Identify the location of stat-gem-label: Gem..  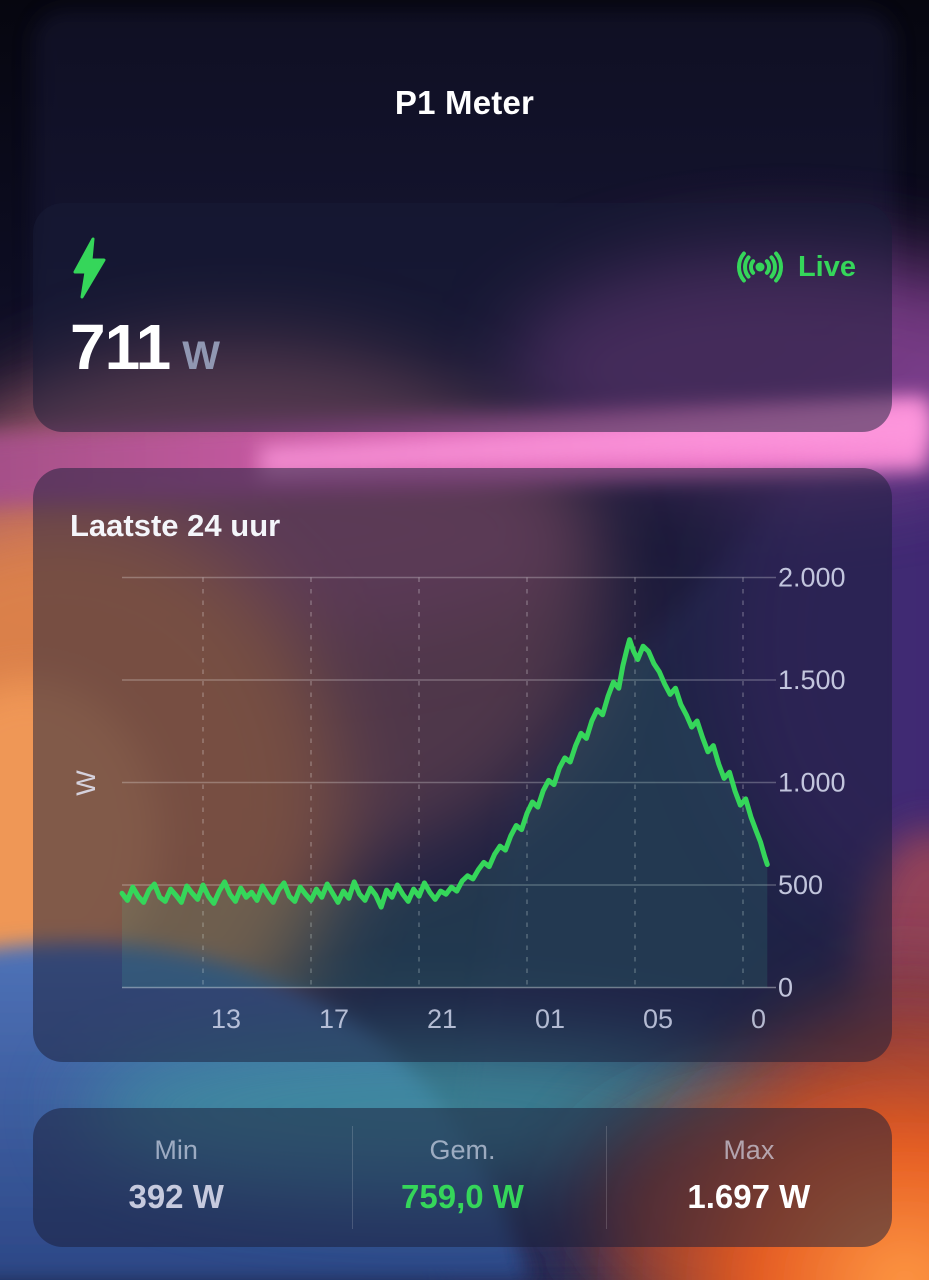
(462, 1150).